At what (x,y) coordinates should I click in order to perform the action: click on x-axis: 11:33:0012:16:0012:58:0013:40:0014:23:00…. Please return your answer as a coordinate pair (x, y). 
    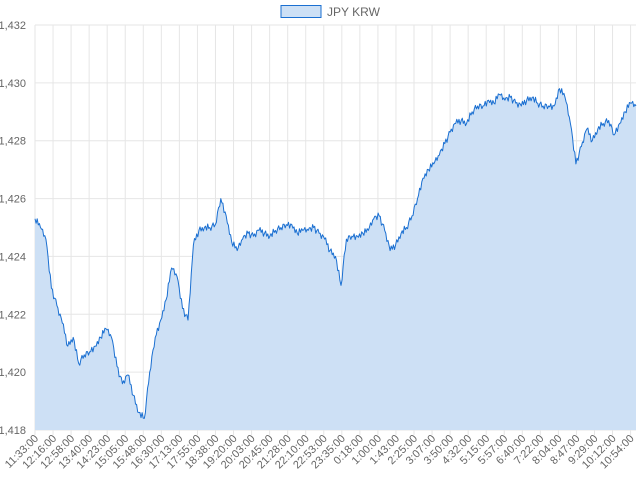
    Looking at the image, I should click on (320, 452).